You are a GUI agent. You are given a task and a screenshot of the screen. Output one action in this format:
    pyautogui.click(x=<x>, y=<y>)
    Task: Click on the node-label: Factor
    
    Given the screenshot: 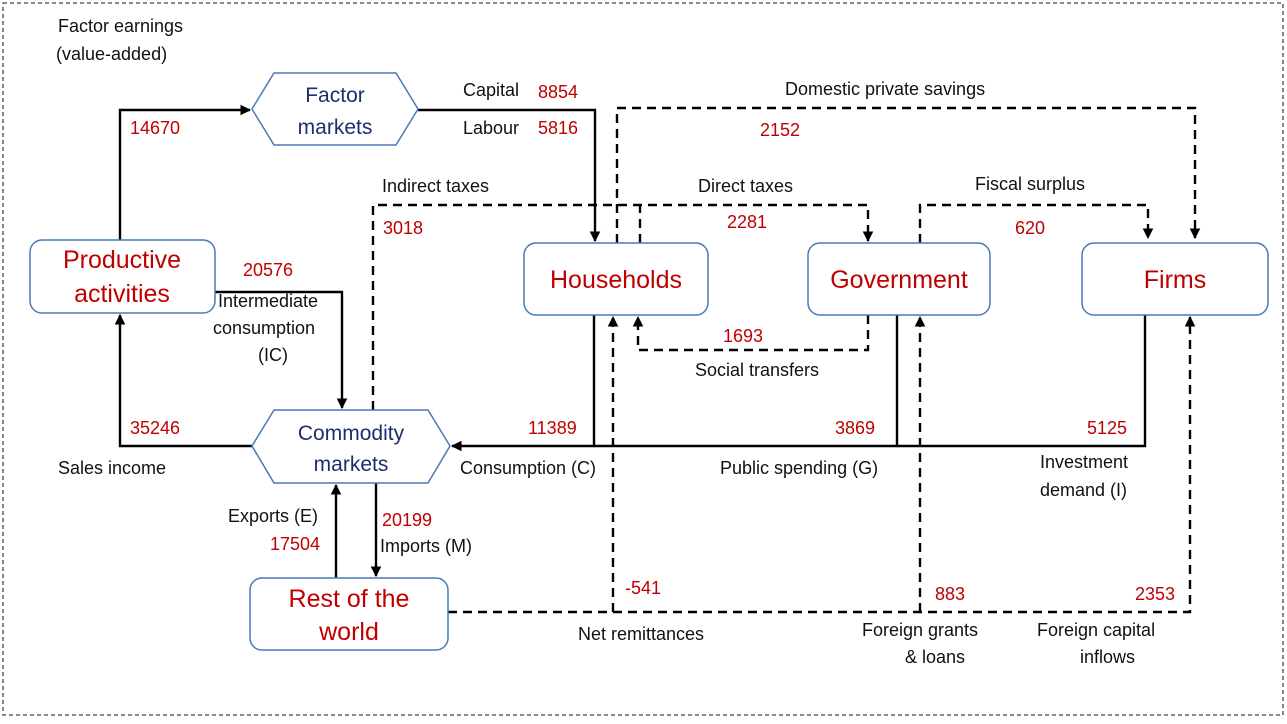 What is the action you would take?
    pyautogui.click(x=335, y=95)
    